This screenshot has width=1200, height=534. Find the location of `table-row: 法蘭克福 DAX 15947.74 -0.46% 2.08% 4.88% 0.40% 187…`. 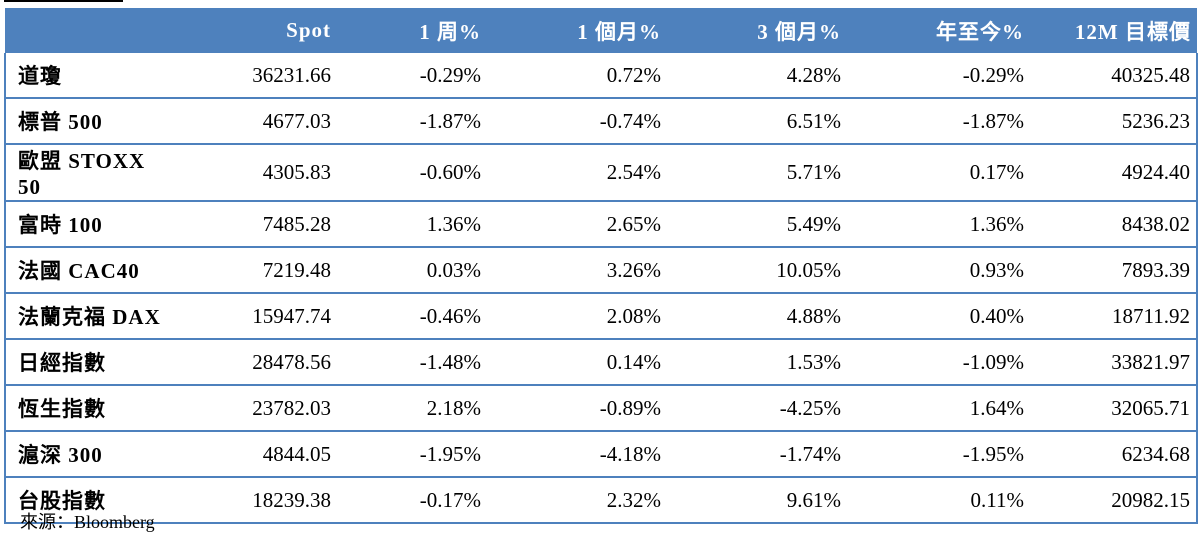

table-row: 法蘭克福 DAX 15947.74 -0.46% 2.08% 4.88% 0.40% 187… is located at coordinates (601, 316).